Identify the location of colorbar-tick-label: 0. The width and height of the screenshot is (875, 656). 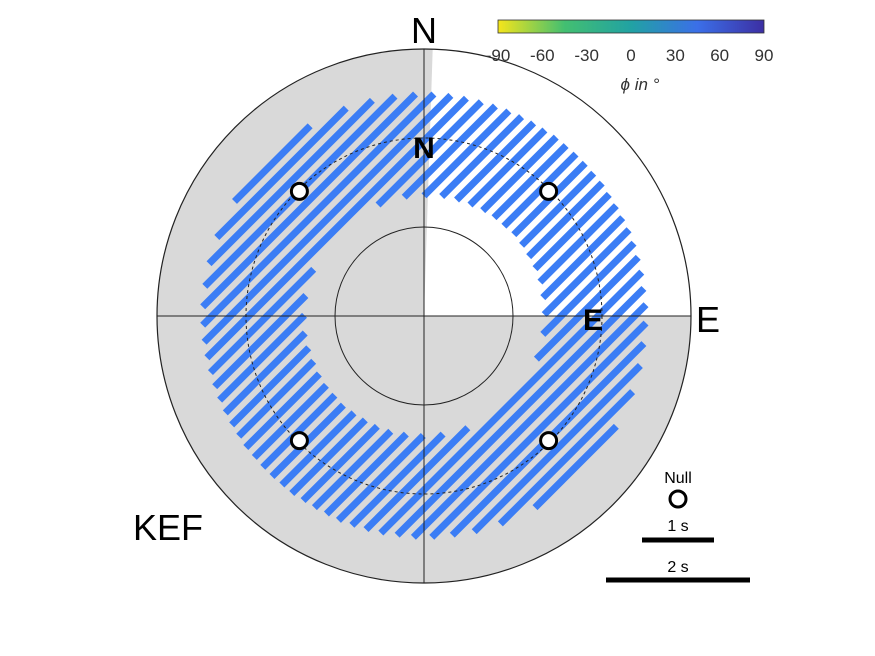
(630, 55).